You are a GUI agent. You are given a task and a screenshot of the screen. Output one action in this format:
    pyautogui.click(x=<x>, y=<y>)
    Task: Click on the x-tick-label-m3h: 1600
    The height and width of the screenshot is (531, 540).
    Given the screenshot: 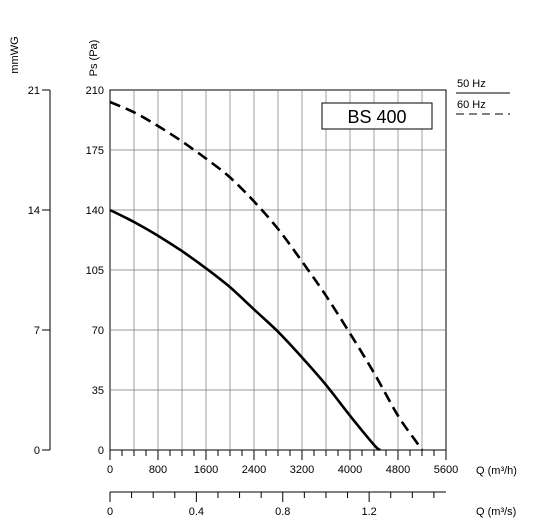 What is the action you would take?
    pyautogui.click(x=206, y=470)
    